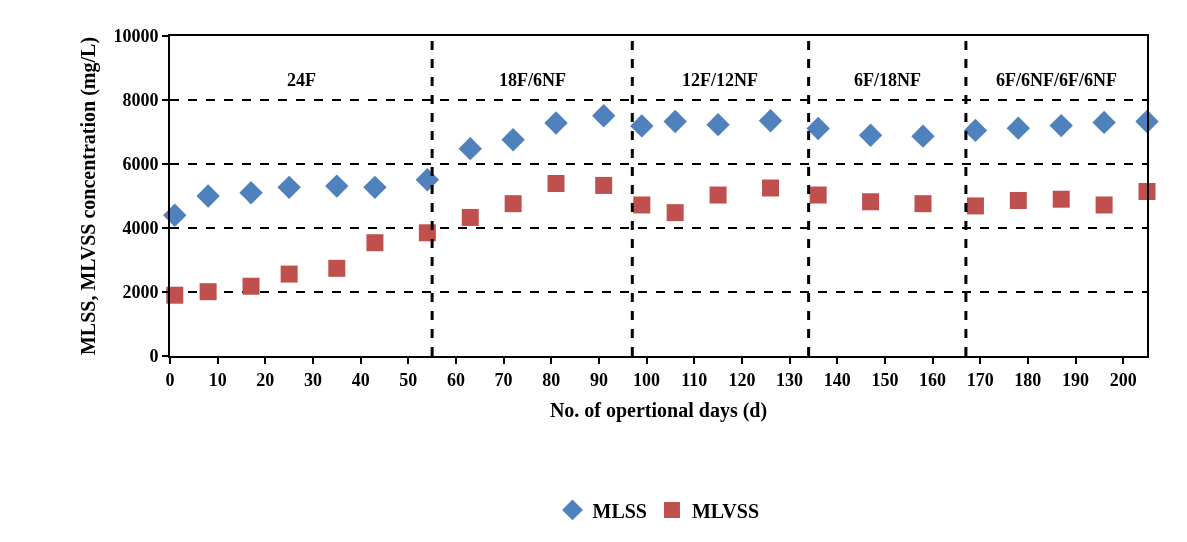  What do you see at coordinates (301, 80) in the screenshot?
I see `annotation: 24F` at bounding box center [301, 80].